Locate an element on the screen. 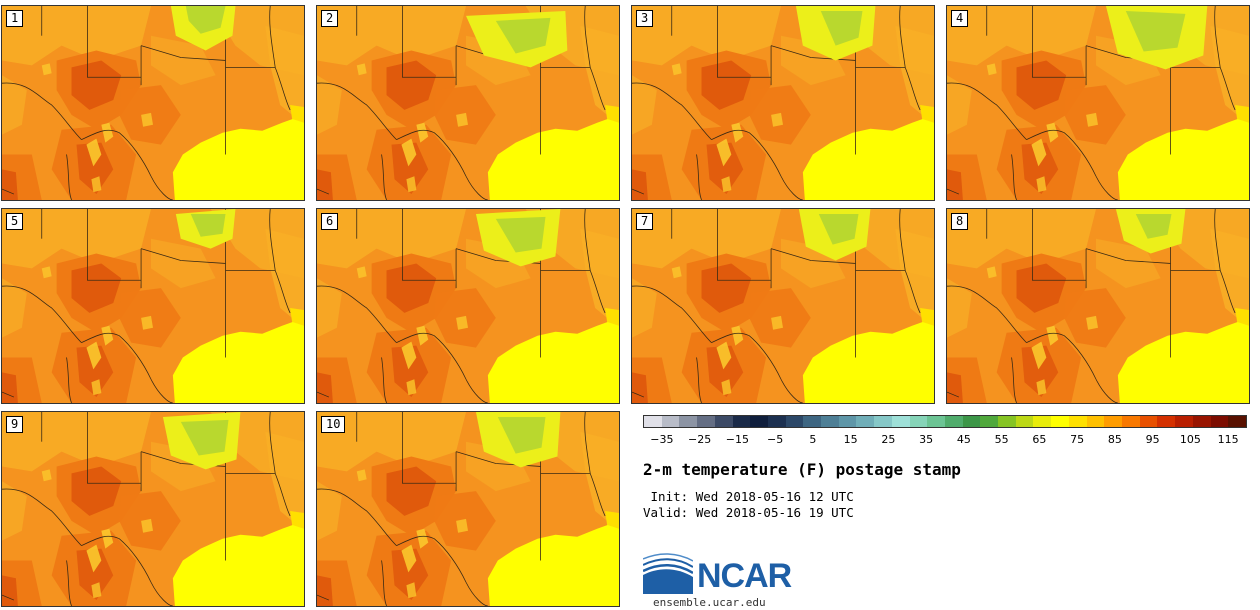  member-number: 8 is located at coordinates (960, 221).